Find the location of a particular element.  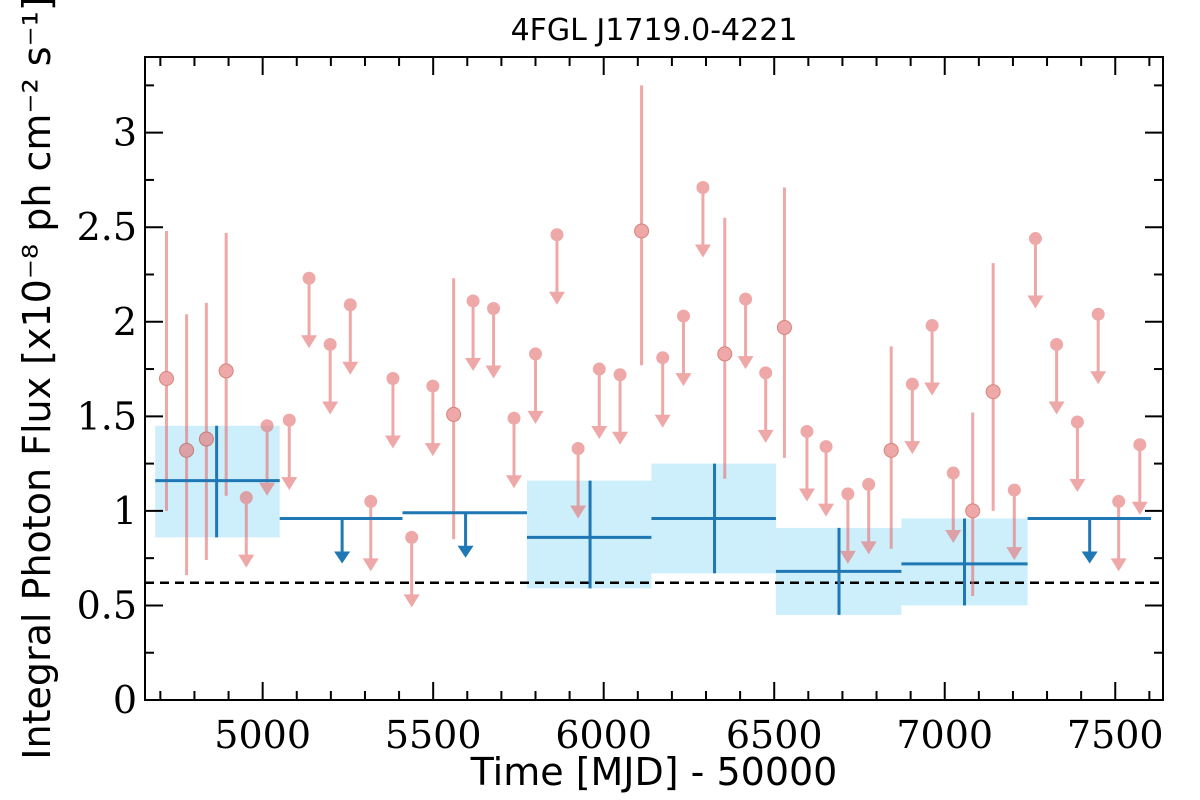

y-tick-label: 1.5 is located at coordinates (107, 416).